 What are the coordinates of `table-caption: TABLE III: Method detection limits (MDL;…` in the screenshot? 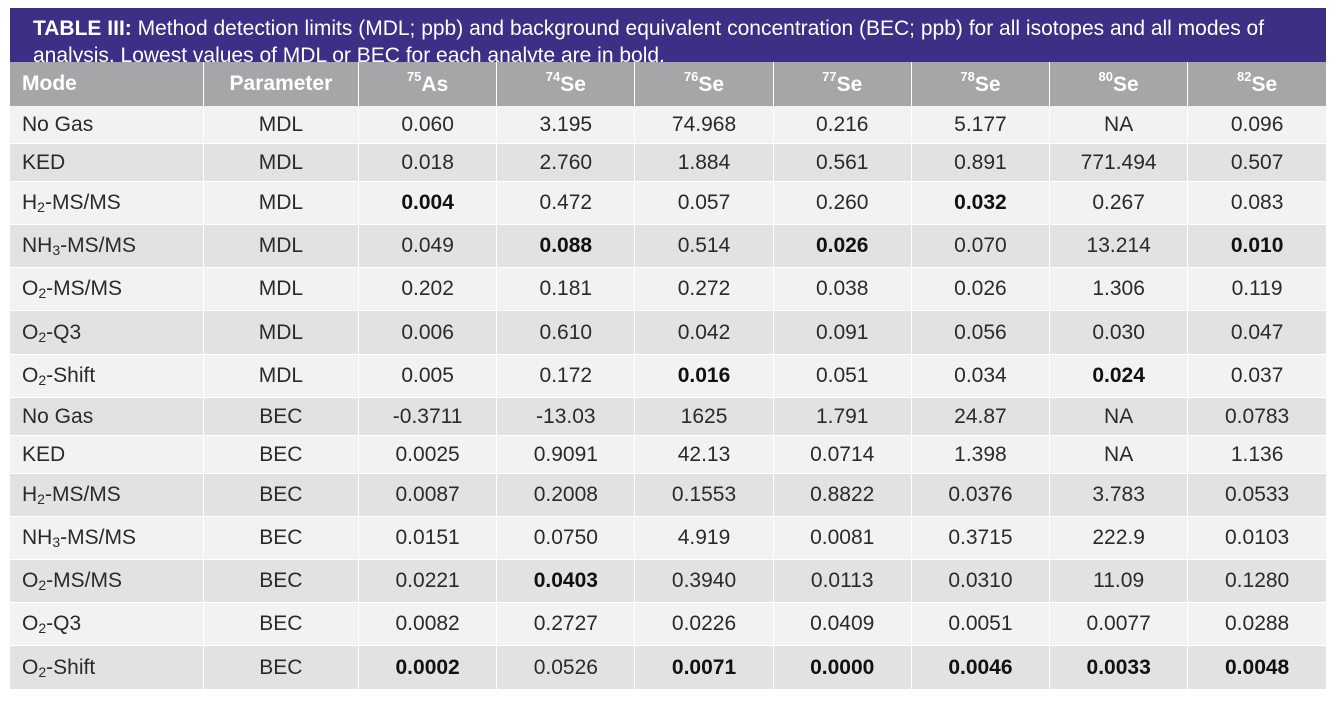 It's located at (668, 35).